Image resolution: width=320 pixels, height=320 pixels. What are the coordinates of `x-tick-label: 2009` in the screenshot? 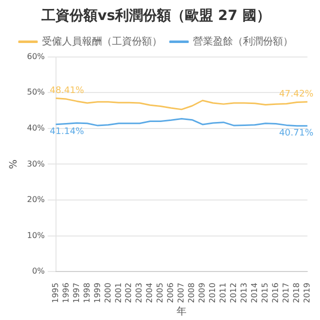 It's located at (202, 292).